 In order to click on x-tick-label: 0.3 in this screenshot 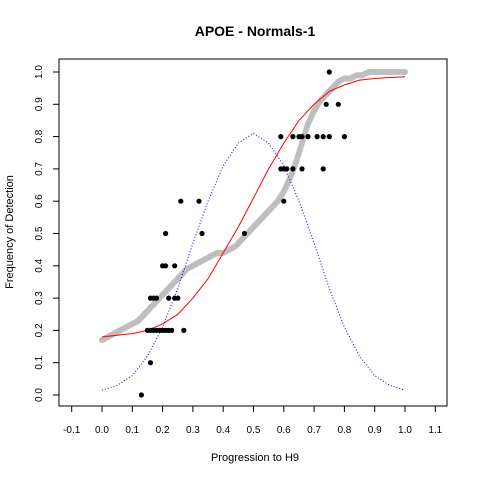, I will do `click(193, 430)`.